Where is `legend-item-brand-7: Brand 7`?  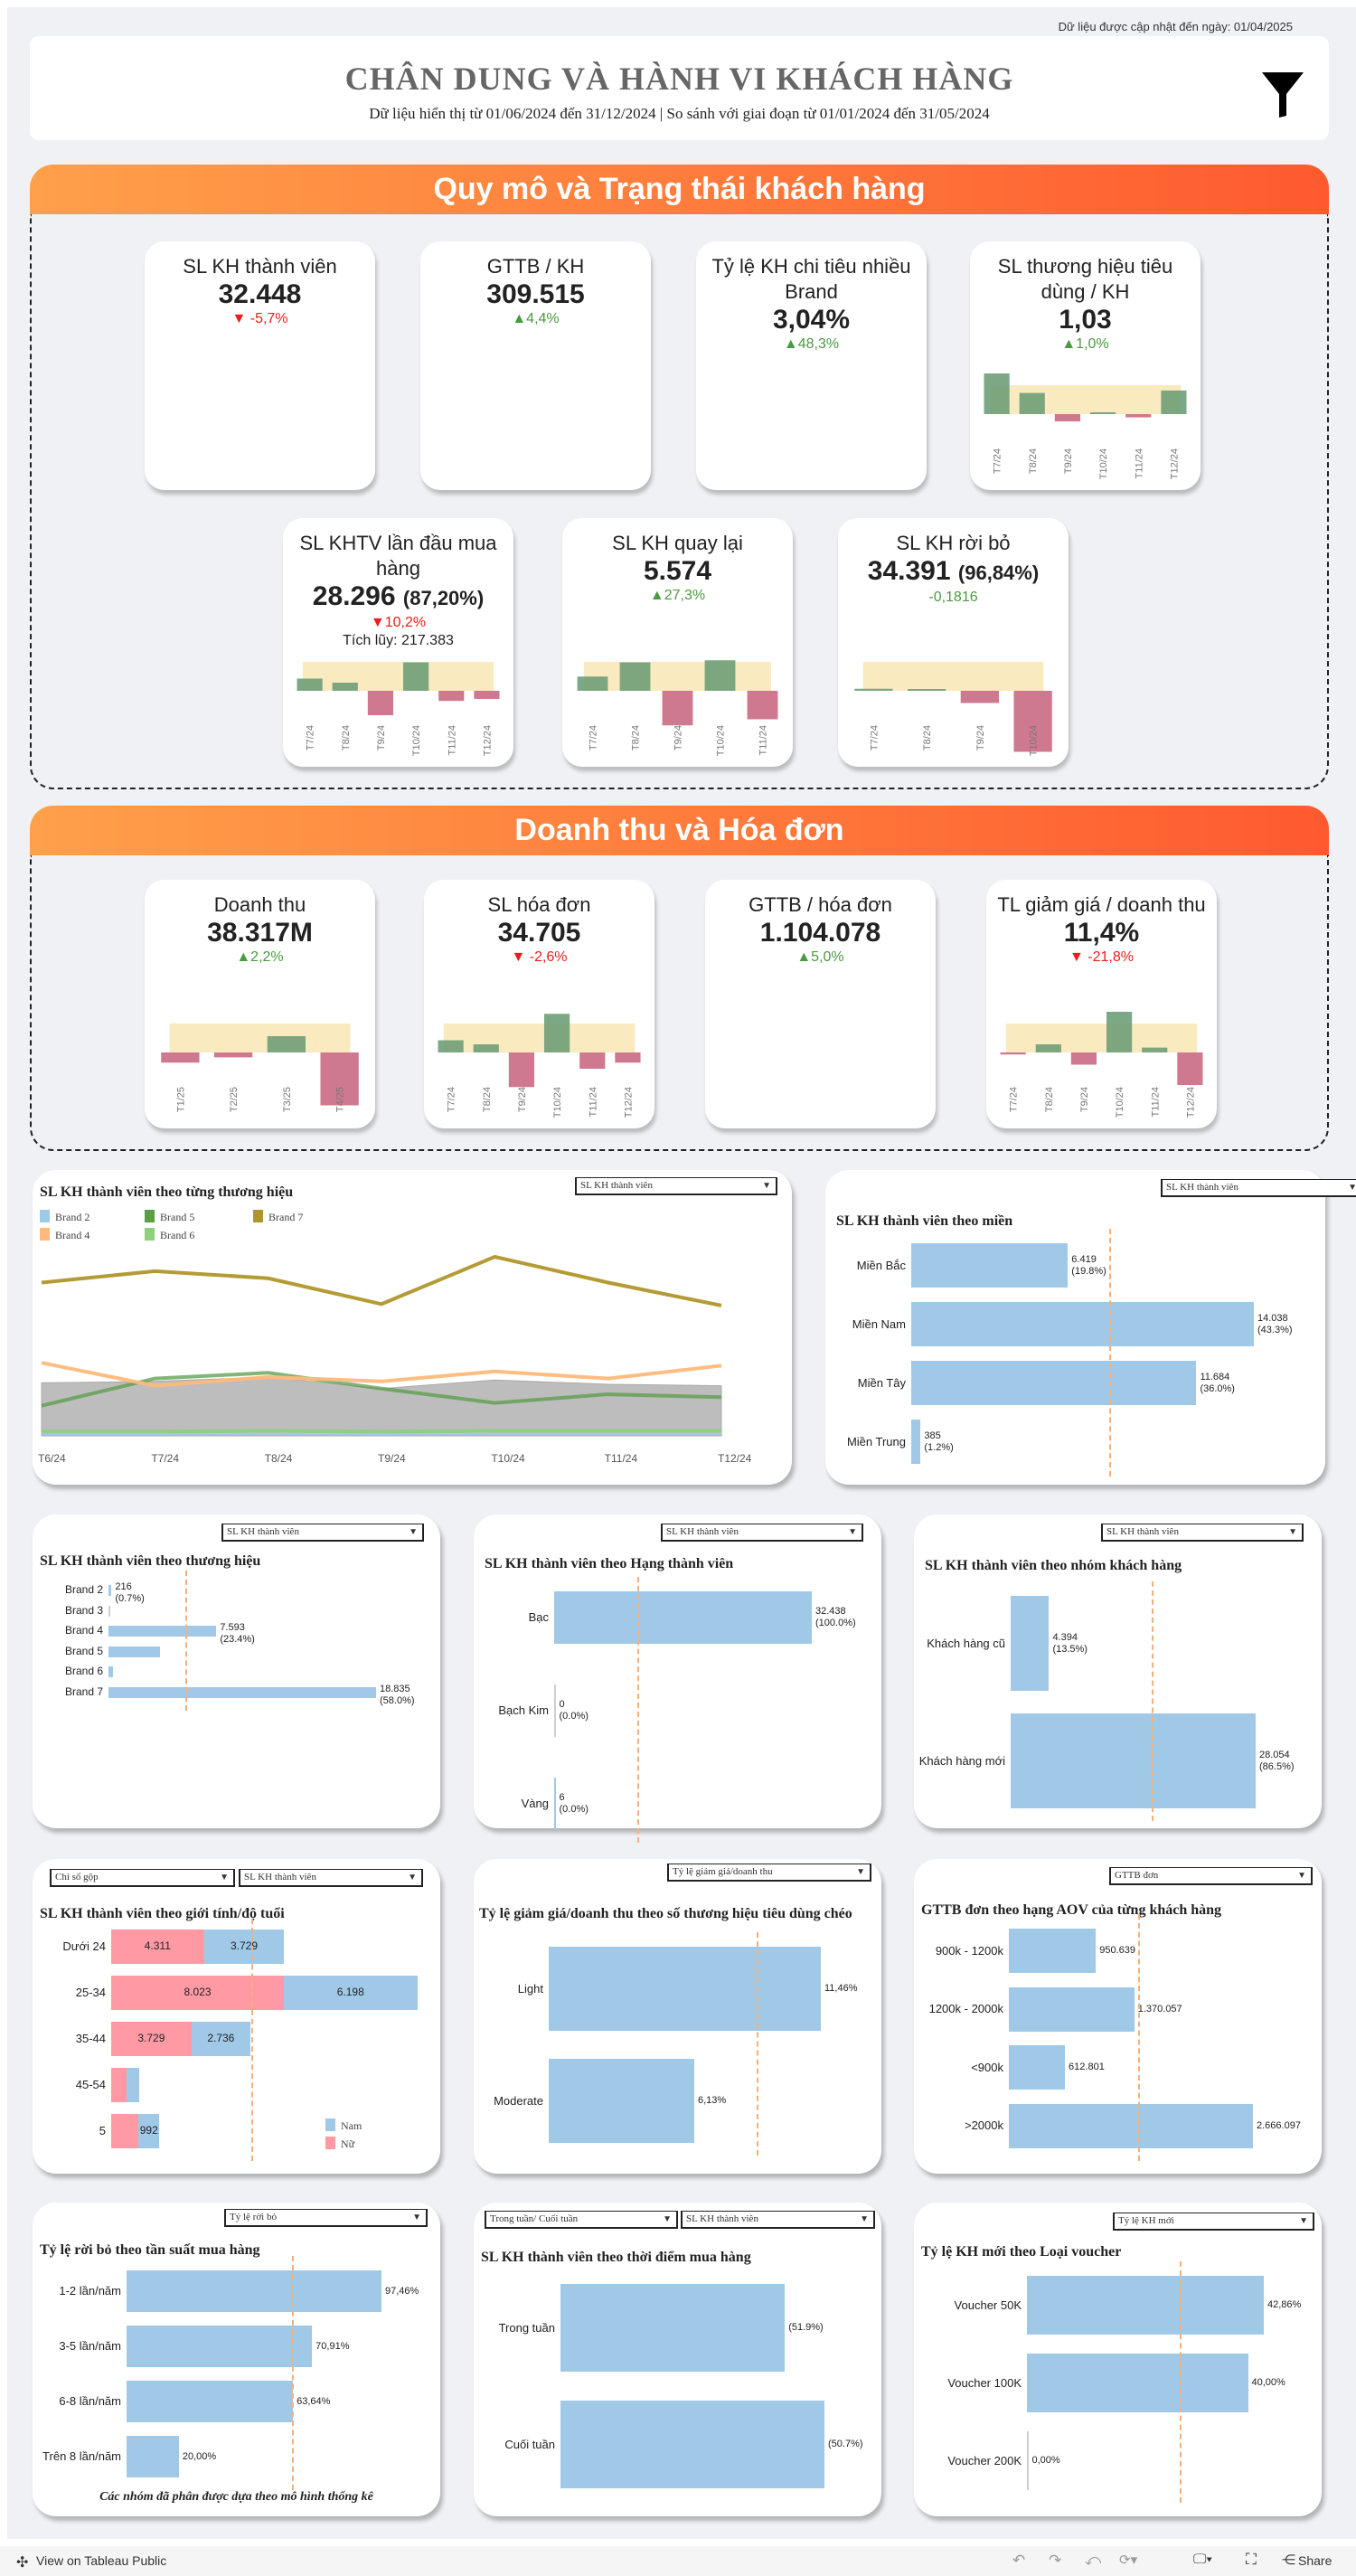 legend-item-brand-7: Brand 7 is located at coordinates (278, 1217).